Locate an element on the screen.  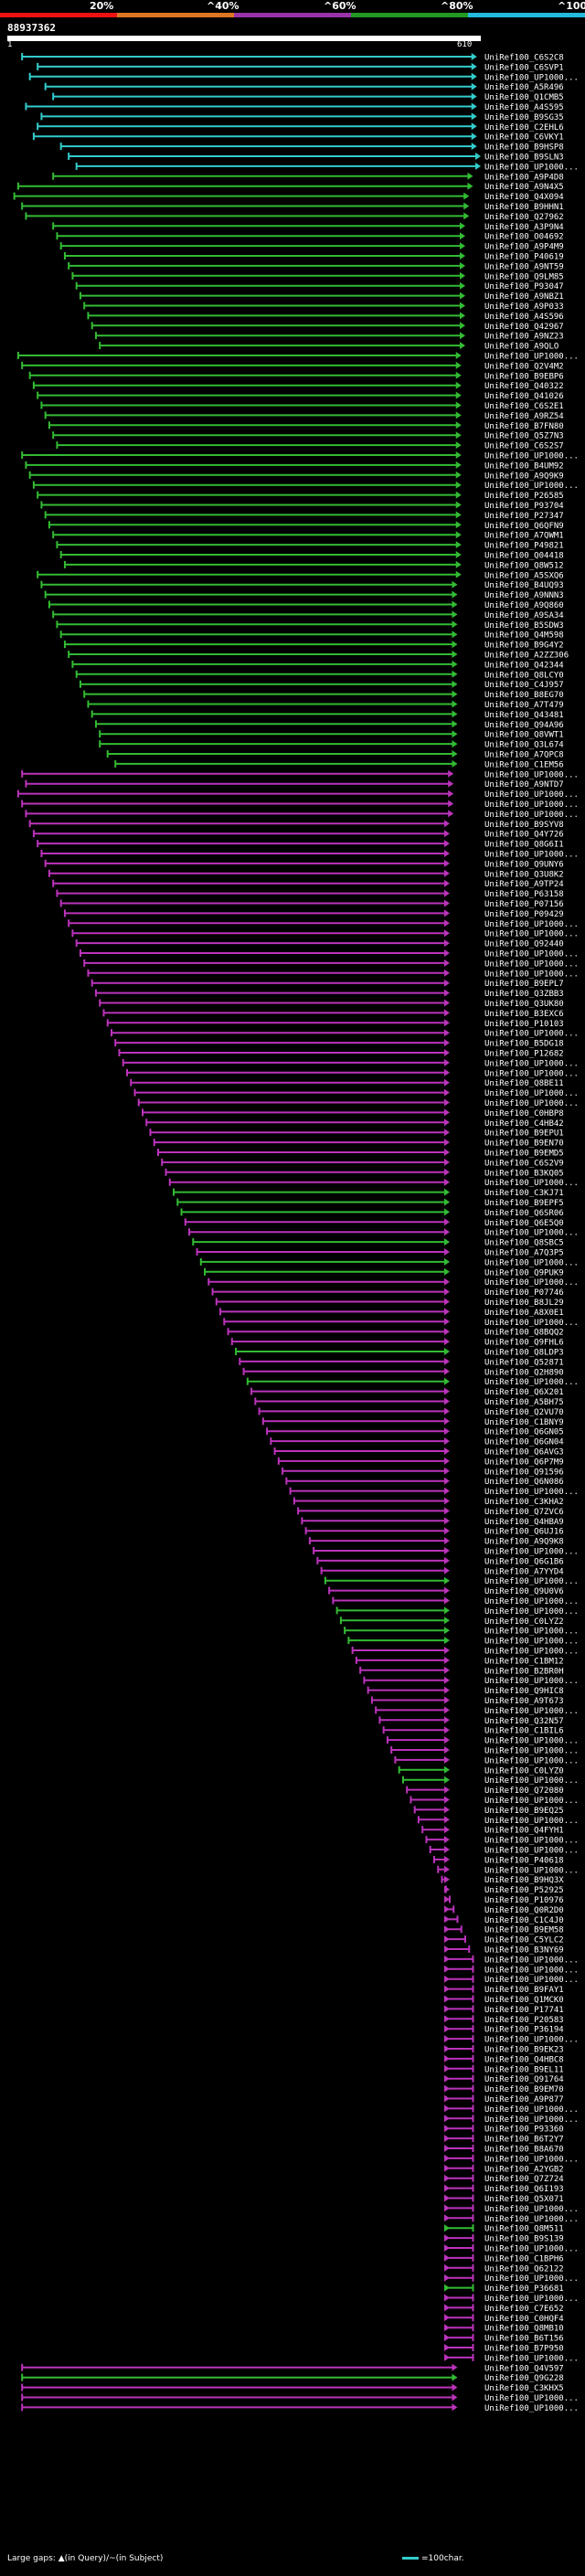
hit-label: UniRef100_A9T673 is located at coordinates (524, 1701).